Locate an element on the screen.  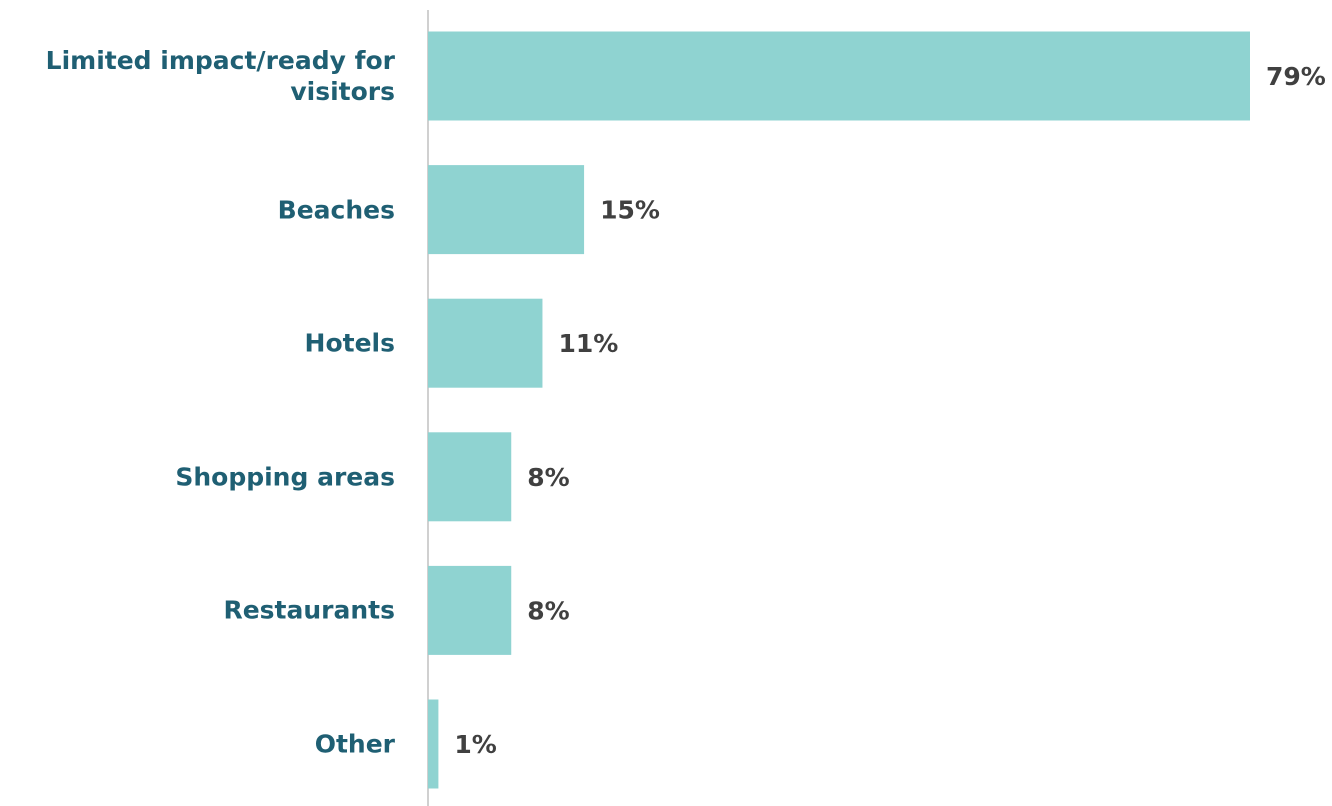
category-label: Hotels is located at coordinates (349, 343).